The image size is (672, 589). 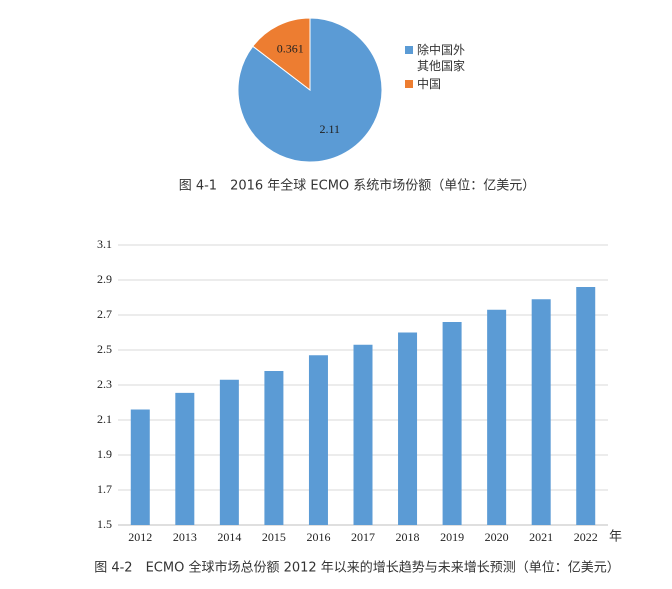 What do you see at coordinates (290, 49) in the screenshot?
I see `slice-label: 0.361` at bounding box center [290, 49].